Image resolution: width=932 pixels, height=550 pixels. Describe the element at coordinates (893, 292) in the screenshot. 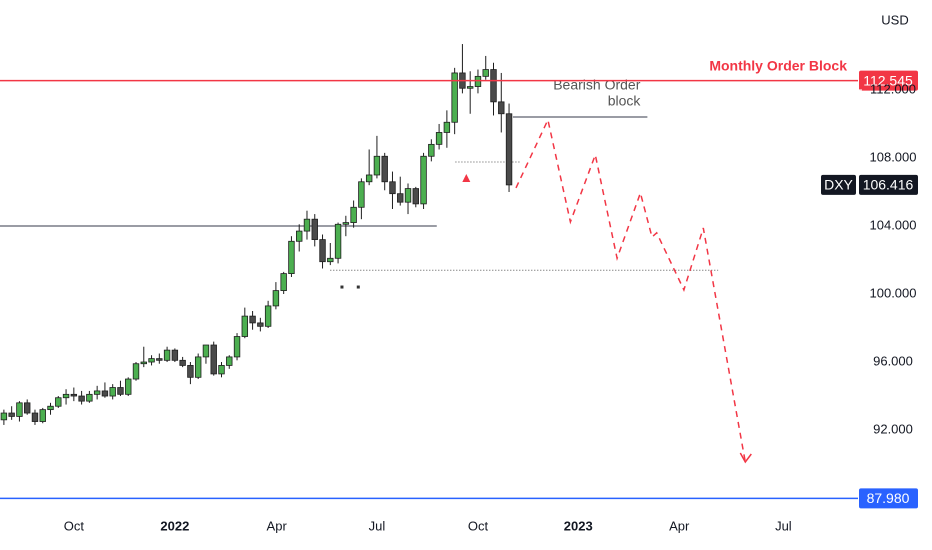

I see `y-tick-label: 100.000` at that location.